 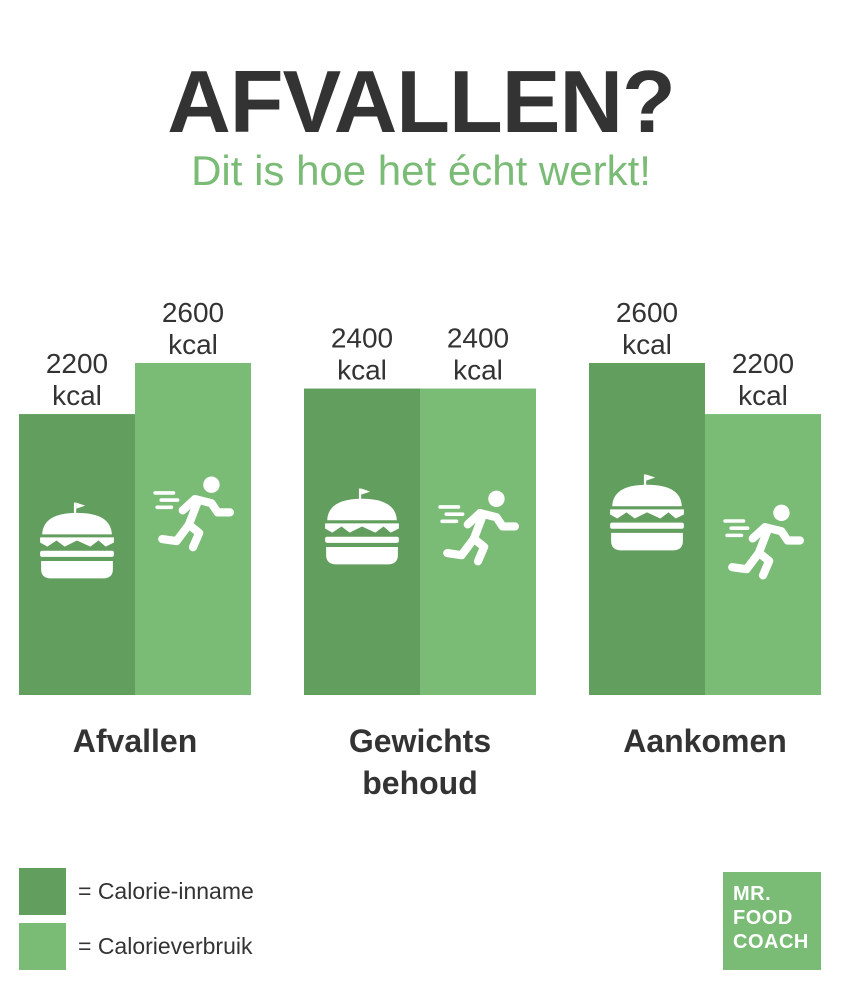 I want to click on logo-line-1: MR., so click(x=752, y=894).